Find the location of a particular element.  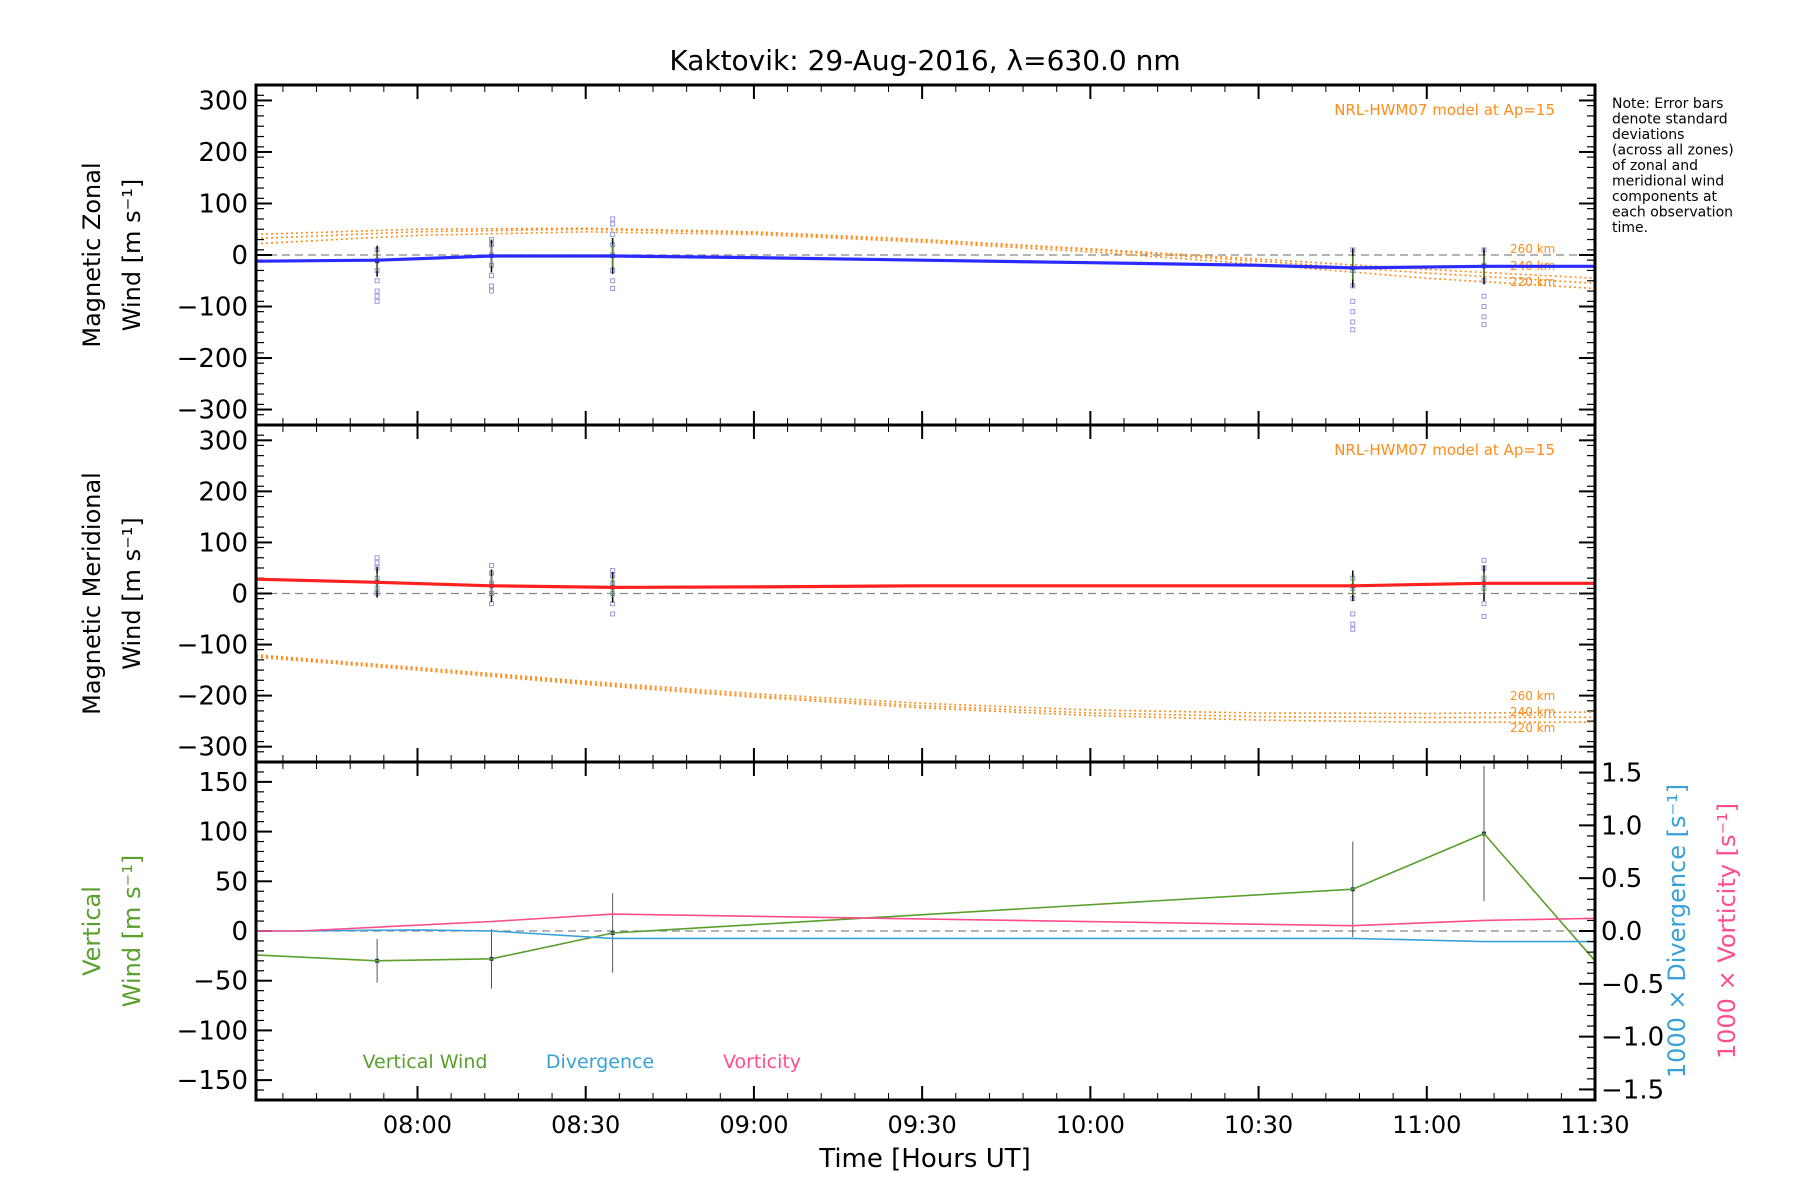

y2-axis-label-divergence: 1000 × Divergence [s⁻¹] is located at coordinates (1677, 931).